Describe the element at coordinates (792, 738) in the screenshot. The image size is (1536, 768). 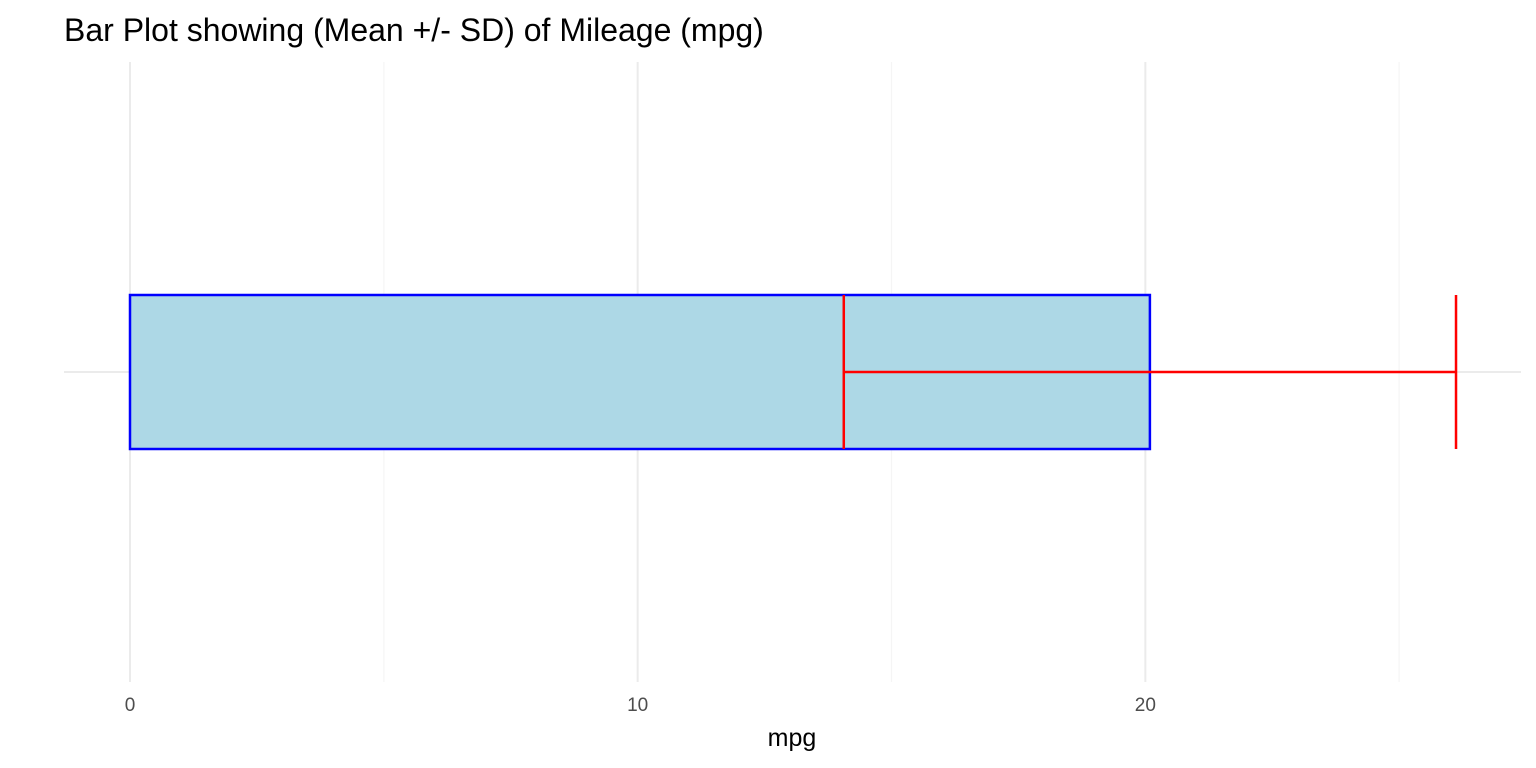
I see `x-axis-label: mpg` at that location.